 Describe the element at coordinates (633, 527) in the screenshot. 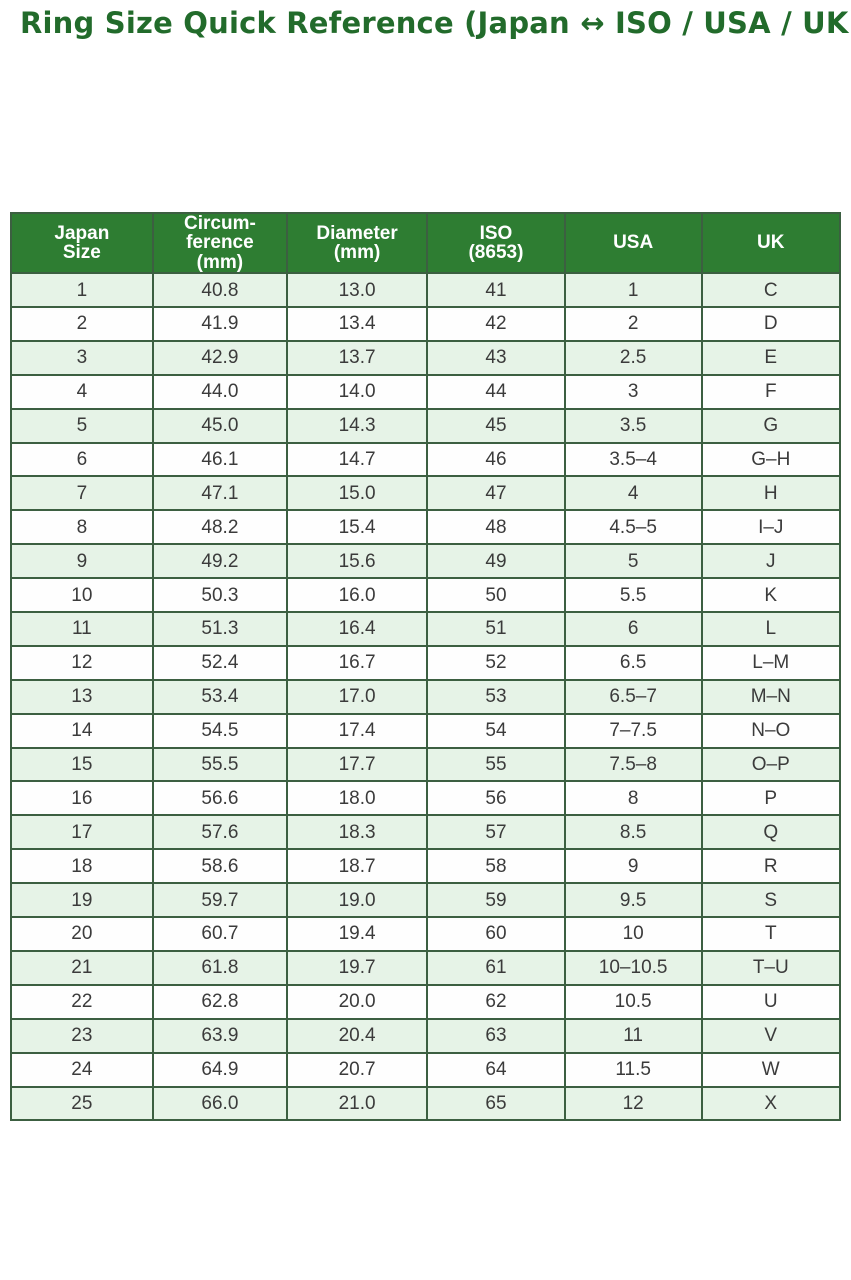

I see `table-cell: 4.5–5` at that location.